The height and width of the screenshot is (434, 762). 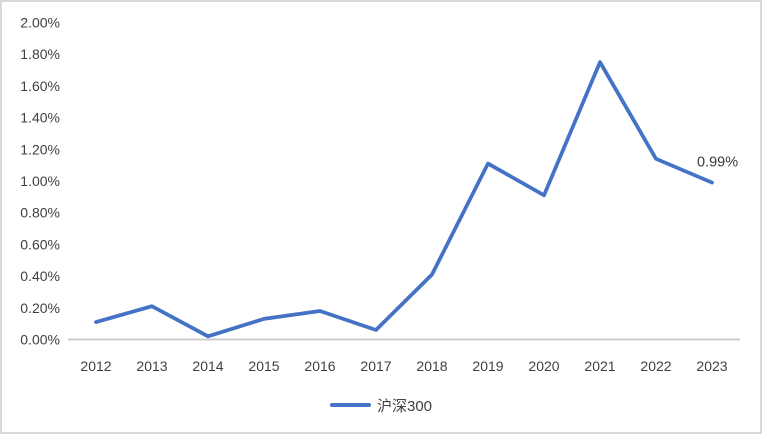 I want to click on y-axis-tick-label: 1.60%, so click(x=40, y=86).